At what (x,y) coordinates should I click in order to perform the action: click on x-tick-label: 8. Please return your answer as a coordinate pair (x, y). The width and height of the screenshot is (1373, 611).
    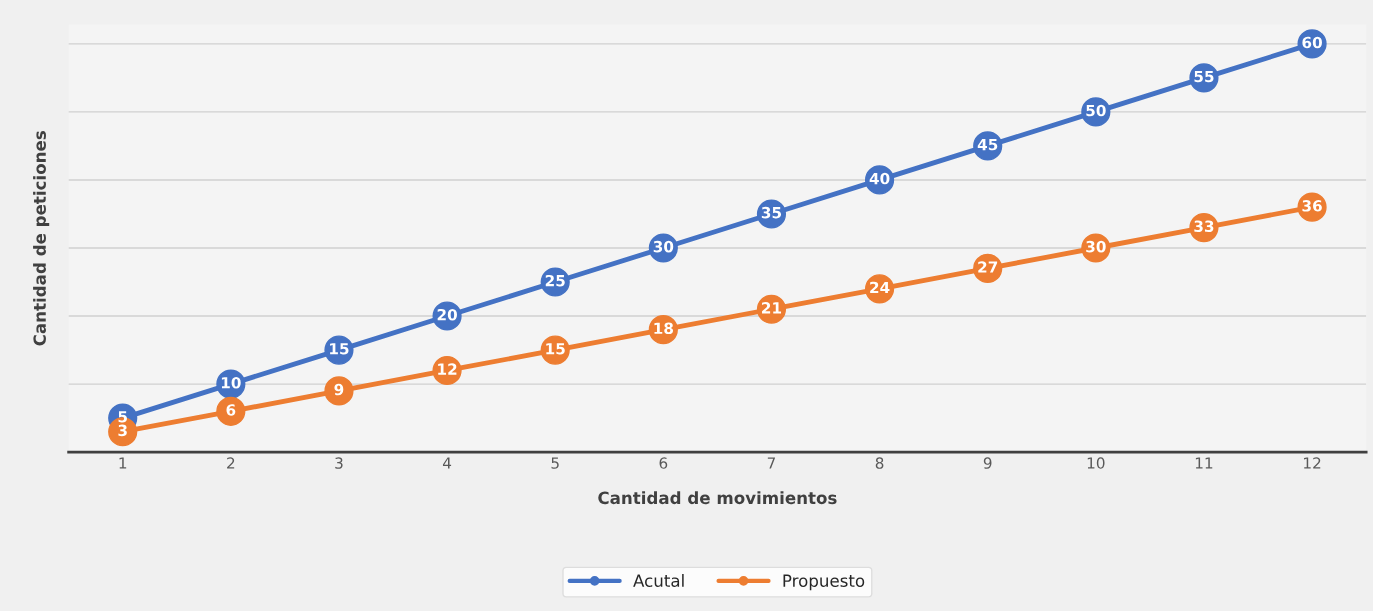
    Looking at the image, I should click on (879, 463).